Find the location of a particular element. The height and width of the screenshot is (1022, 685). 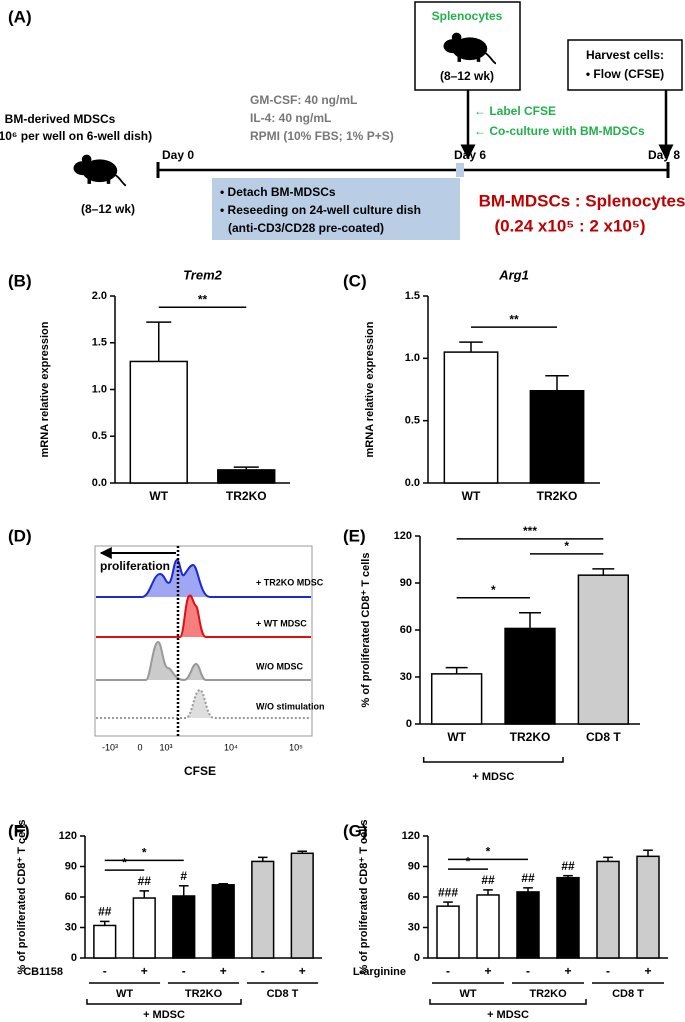

x-tick-label: 0 is located at coordinates (139, 747).